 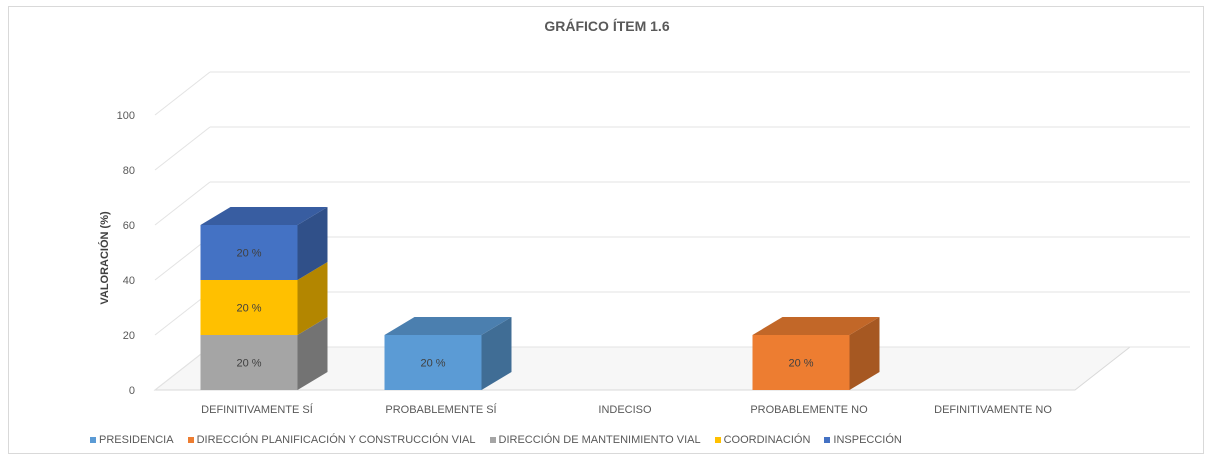 I want to click on legend-item: PRESIDENCIA, so click(x=132, y=440).